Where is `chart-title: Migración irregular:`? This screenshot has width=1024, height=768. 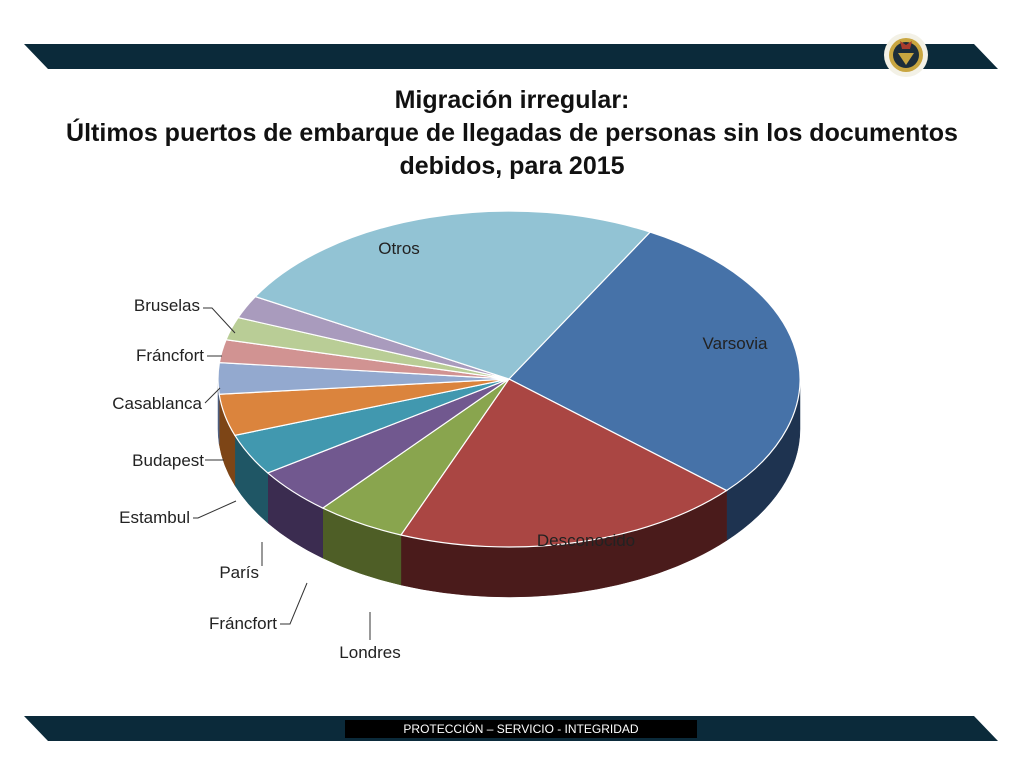
chart-title: Migración irregular: is located at coordinates (512, 100).